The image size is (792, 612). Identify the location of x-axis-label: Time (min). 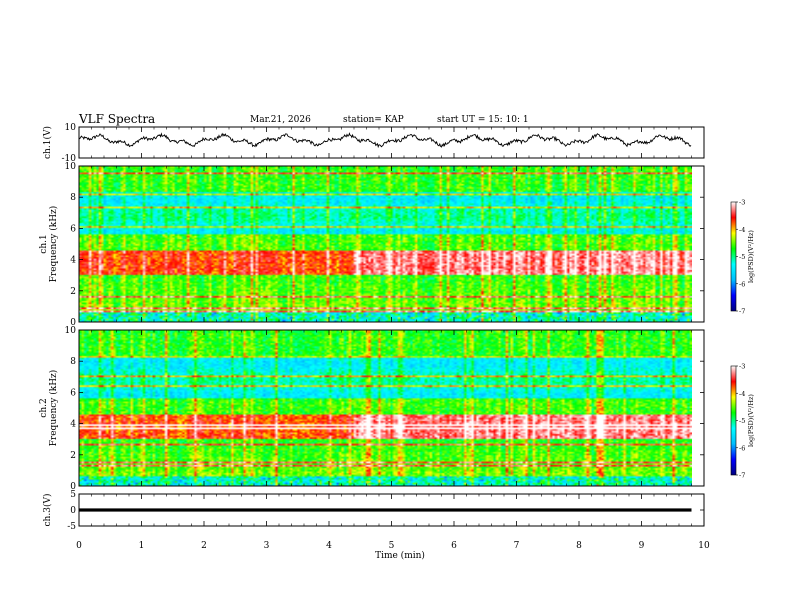
(400, 555).